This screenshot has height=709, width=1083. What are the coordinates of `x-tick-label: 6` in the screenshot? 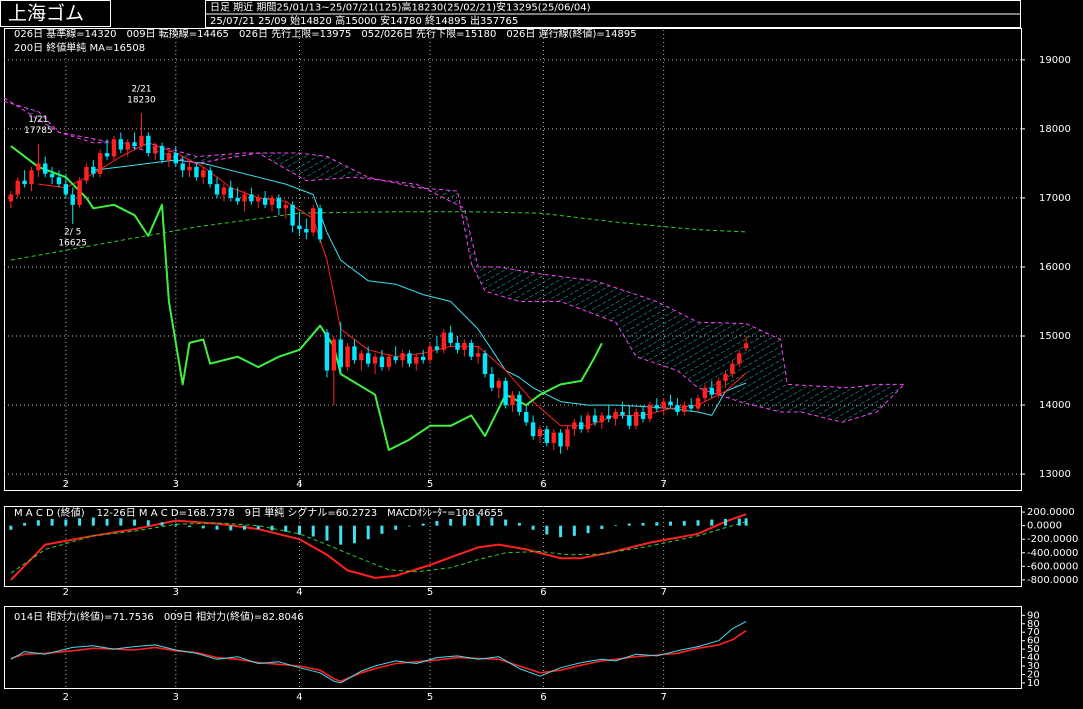 It's located at (543, 592).